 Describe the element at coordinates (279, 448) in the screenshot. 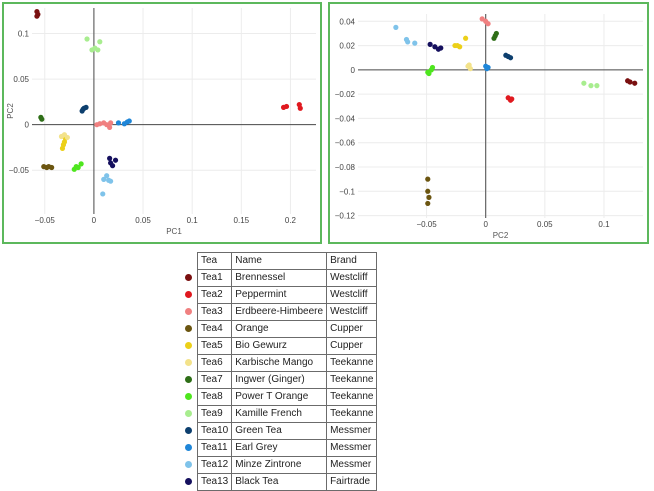

I see `legend-cell-name: Earl Grey` at that location.